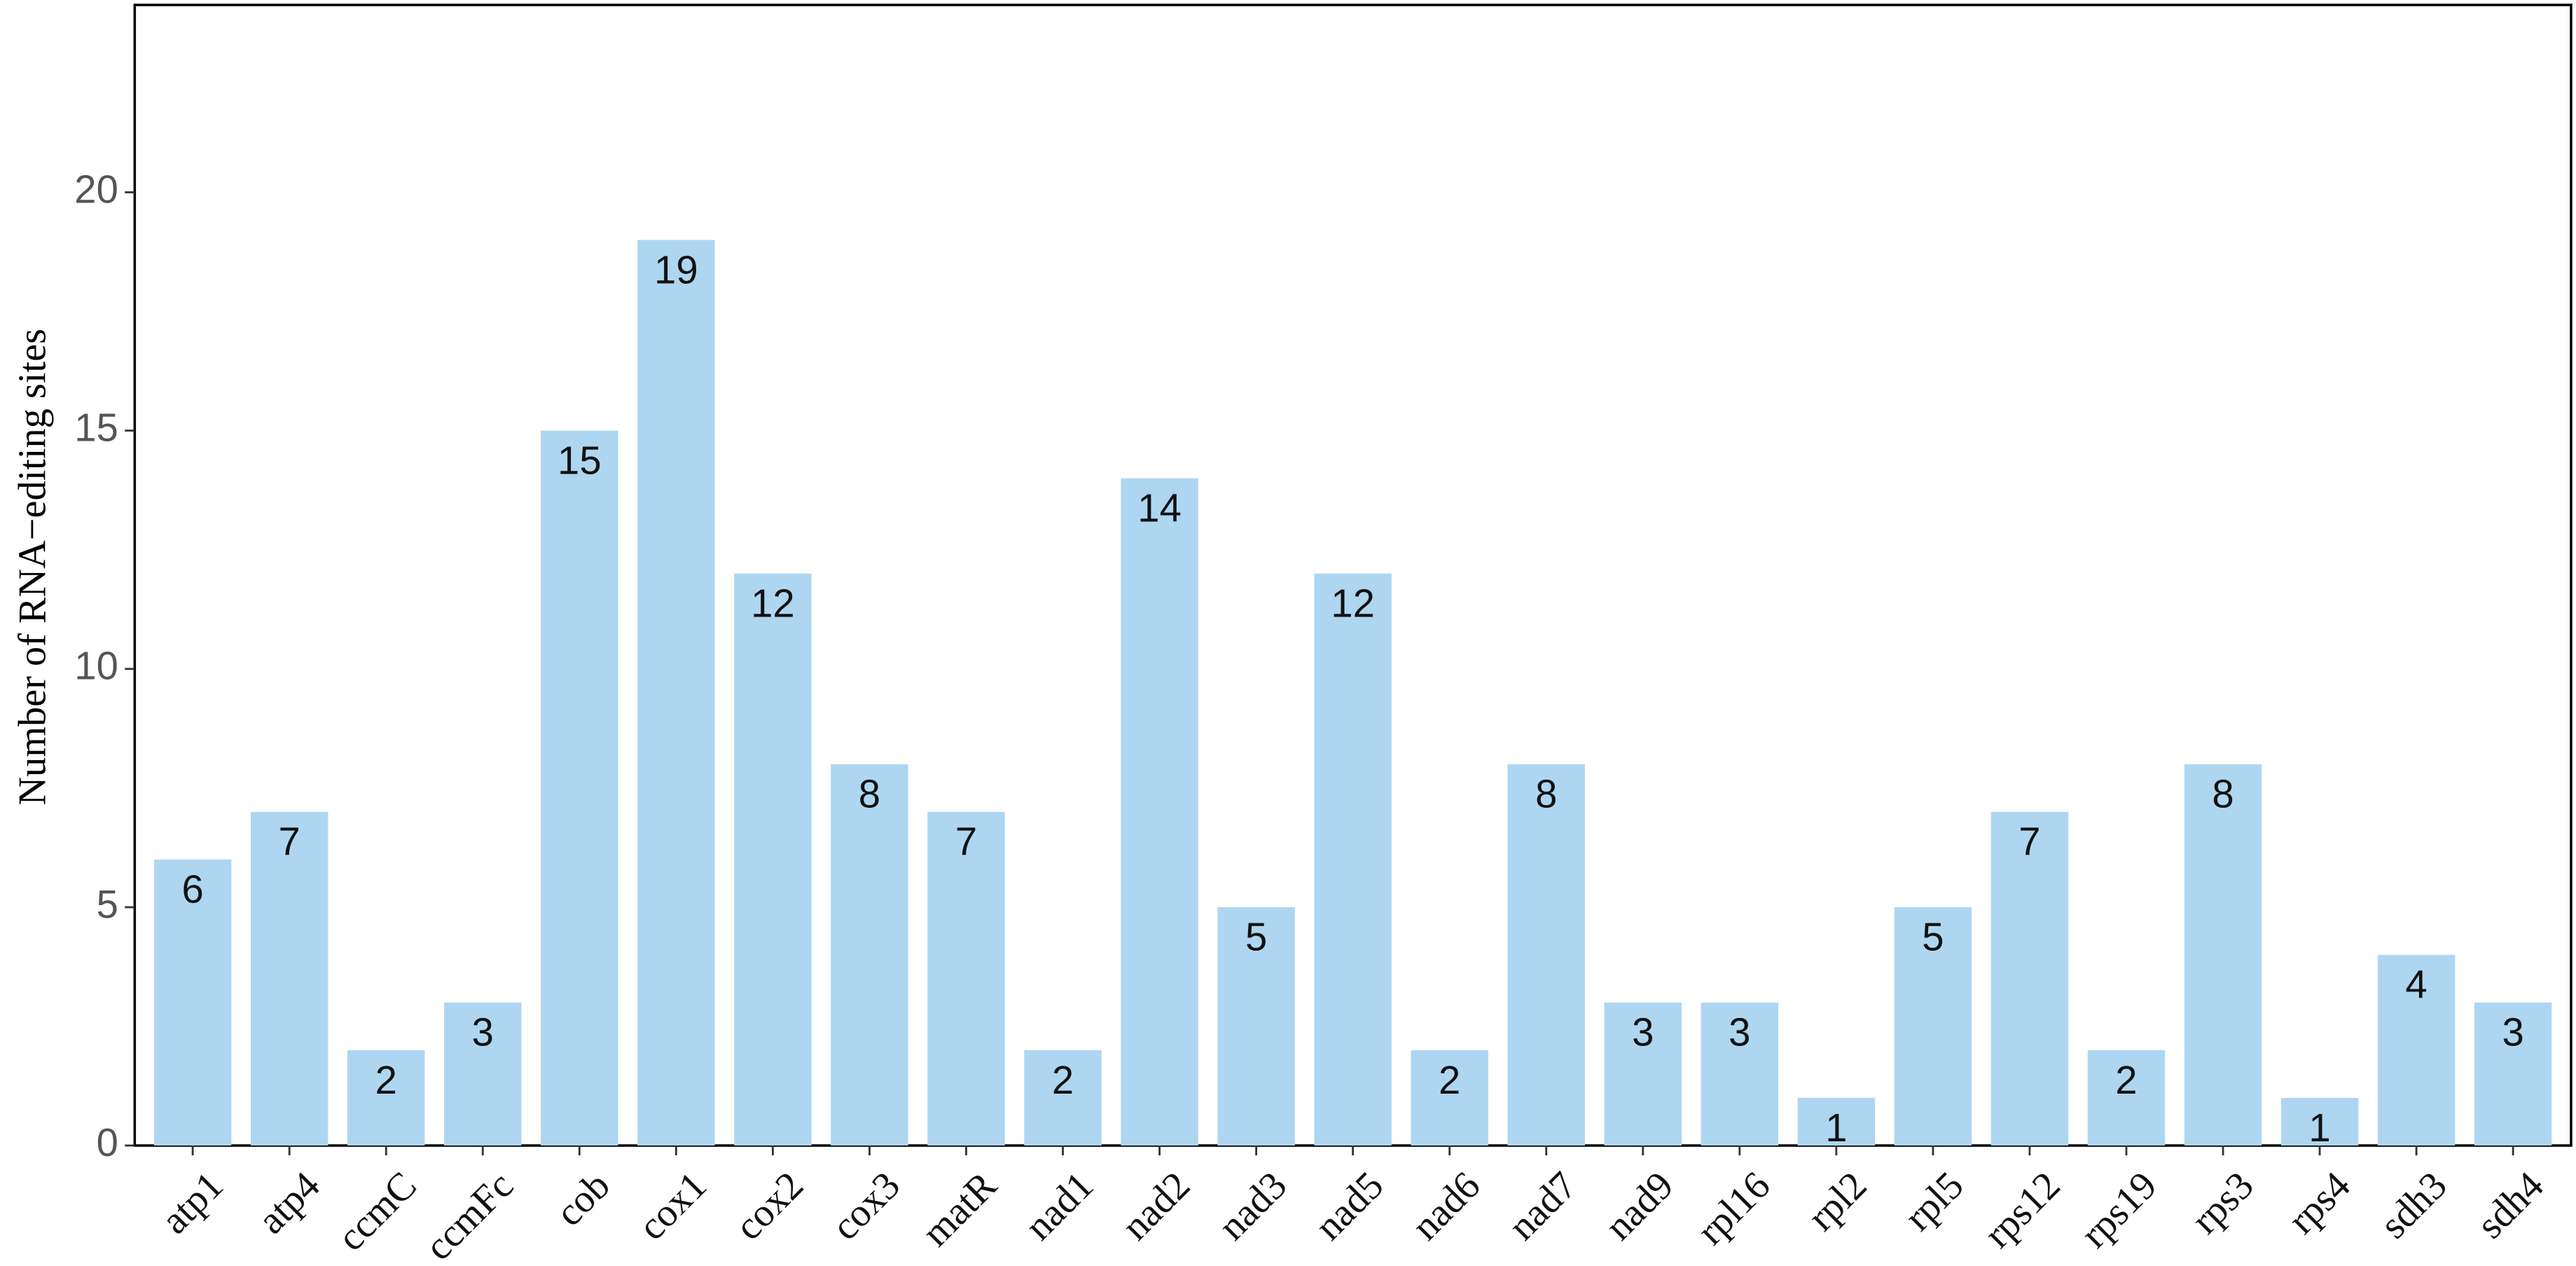 The height and width of the screenshot is (1266, 2576). What do you see at coordinates (1543, 1206) in the screenshot?
I see `x-tick-label: nad7` at bounding box center [1543, 1206].